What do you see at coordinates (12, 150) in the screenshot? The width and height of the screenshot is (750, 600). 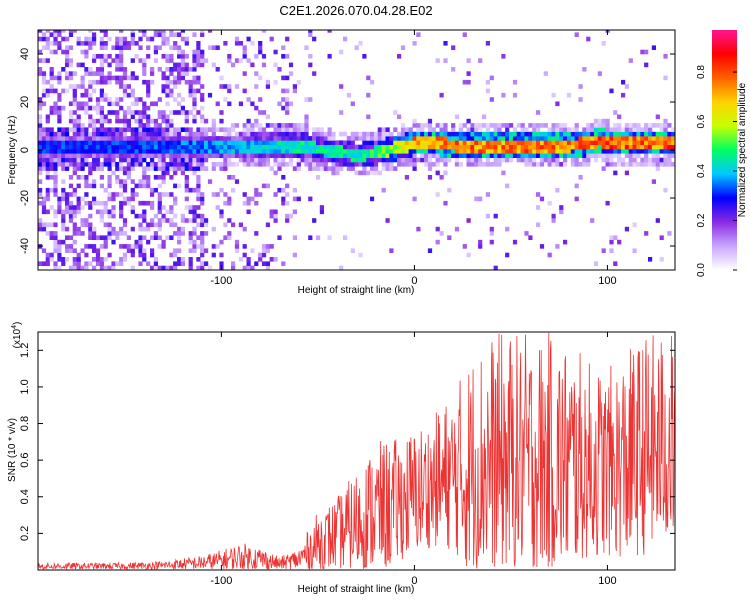 I see `spectrogram-y-axis-label: Frequency (Hz)` at bounding box center [12, 150].